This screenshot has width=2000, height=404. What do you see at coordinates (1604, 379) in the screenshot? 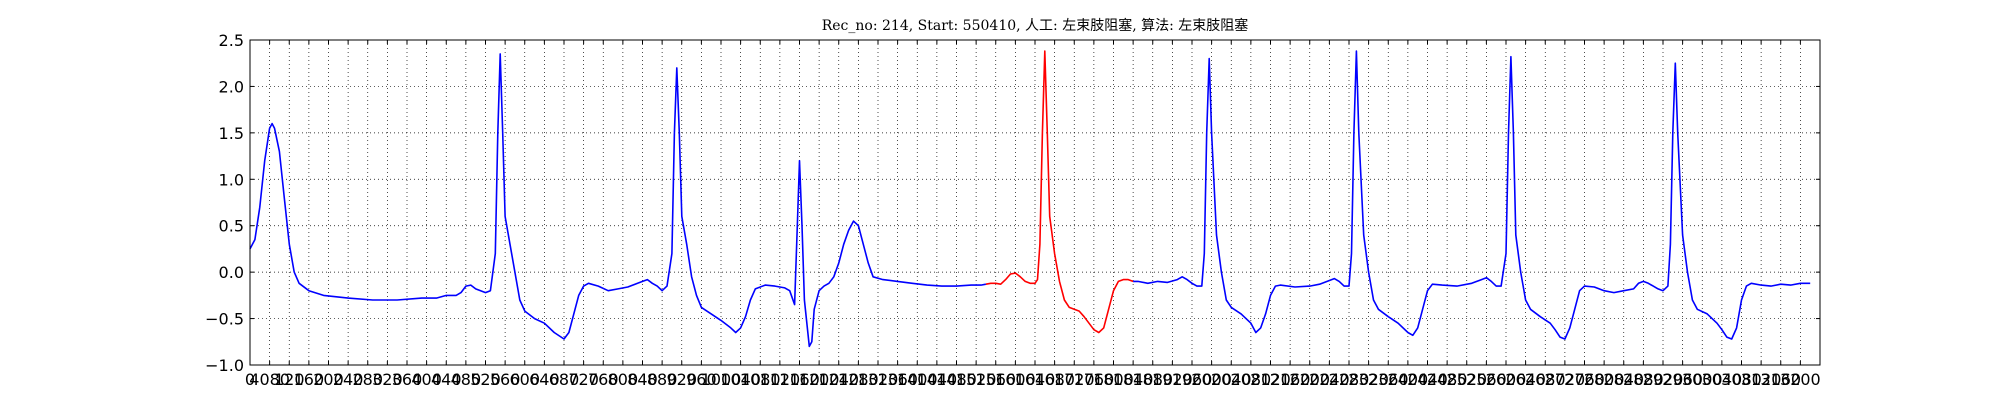
I see `x-tick-label: 2800` at bounding box center [1604, 379].